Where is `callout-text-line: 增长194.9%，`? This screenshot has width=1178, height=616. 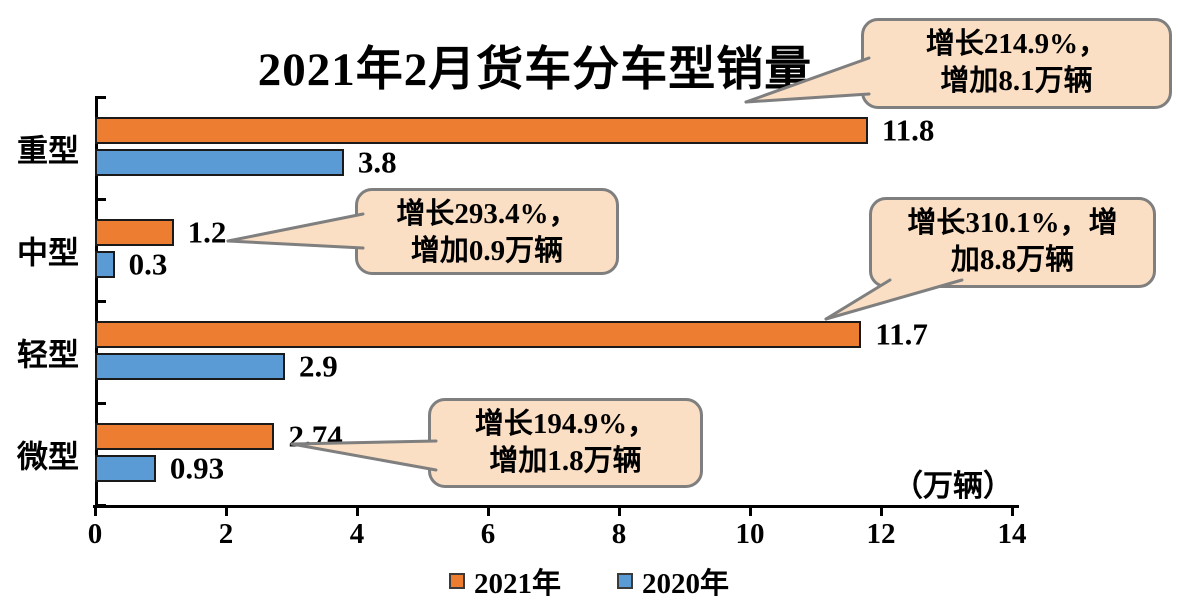
callout-text-line: 增长194.9%， is located at coordinates (565, 424).